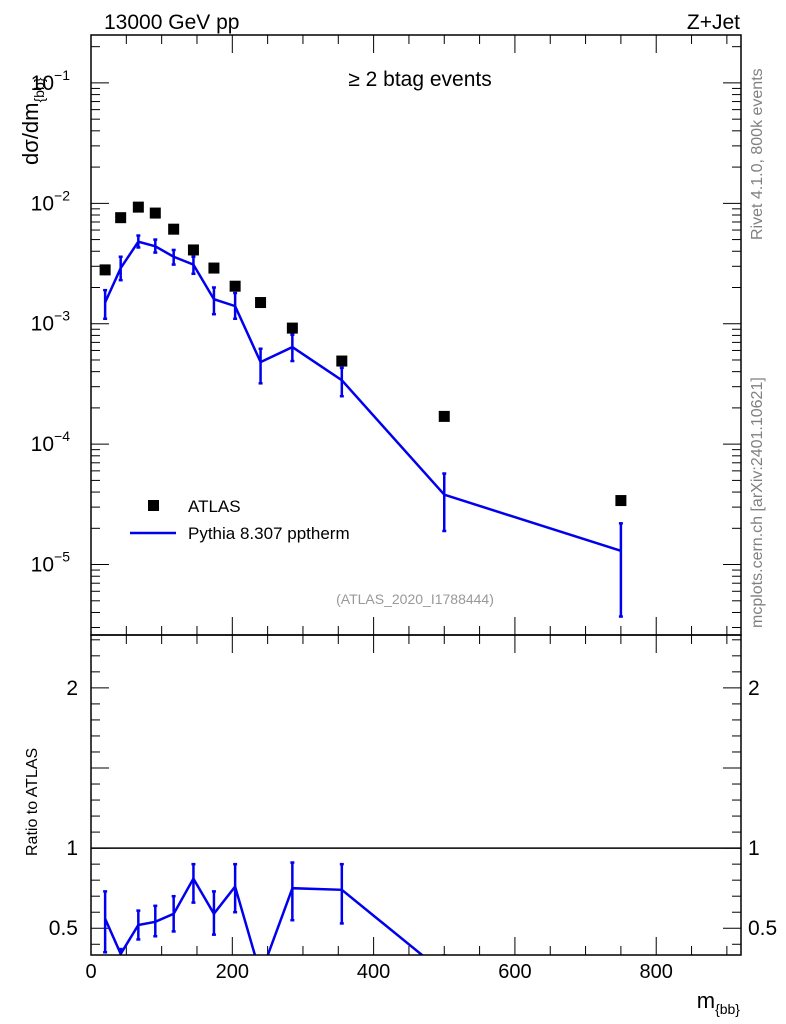 This screenshot has width=786, height=1024. What do you see at coordinates (373, 972) in the screenshot?
I see `x-tick-label: 400` at bounding box center [373, 972].